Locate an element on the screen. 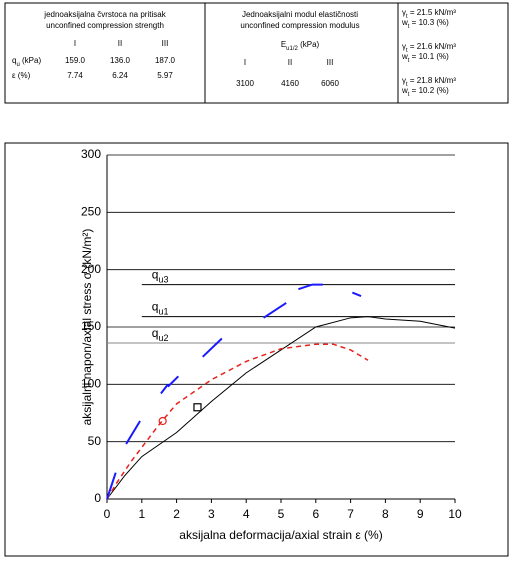  y-tick-label: 150 is located at coordinates (91, 326).